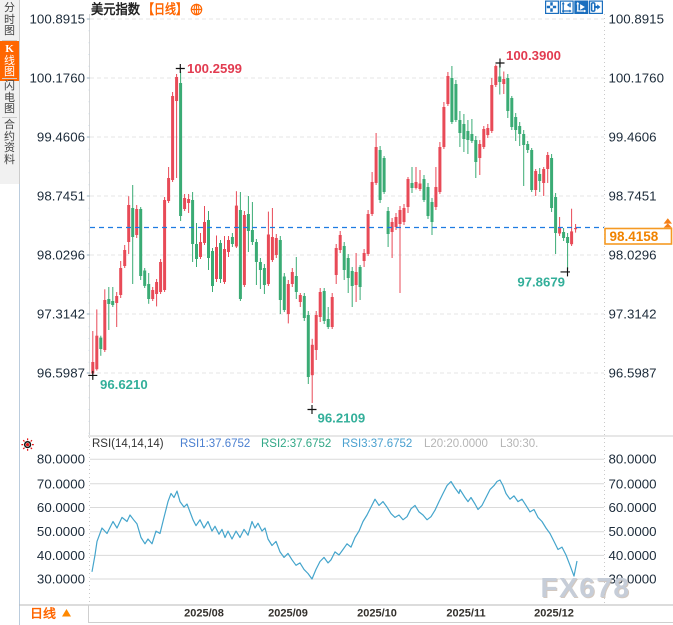  Describe the element at coordinates (533, 55) in the screenshot. I see `svg-text: 100.3900` at that location.